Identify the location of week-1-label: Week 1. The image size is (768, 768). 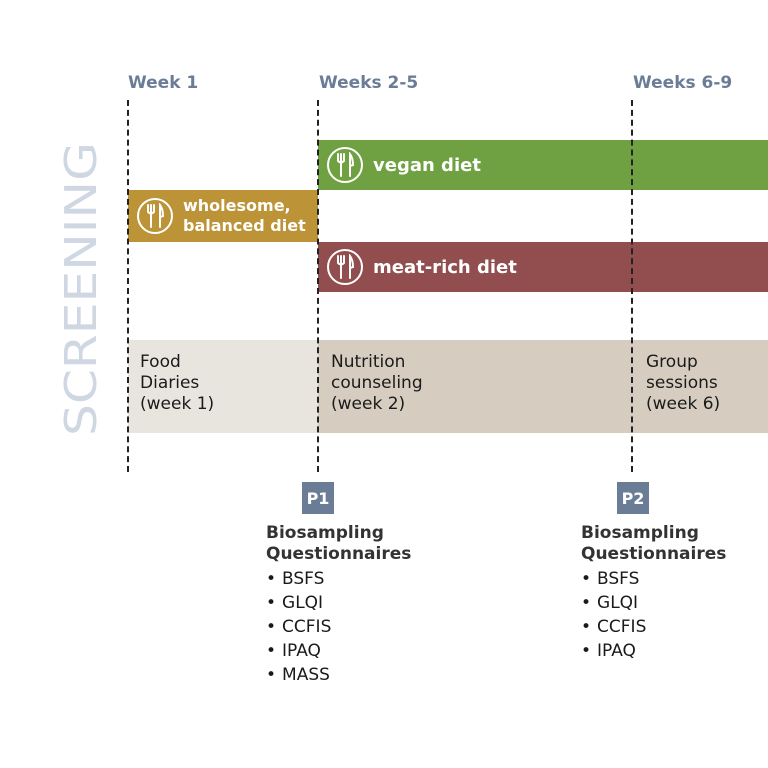
(163, 83).